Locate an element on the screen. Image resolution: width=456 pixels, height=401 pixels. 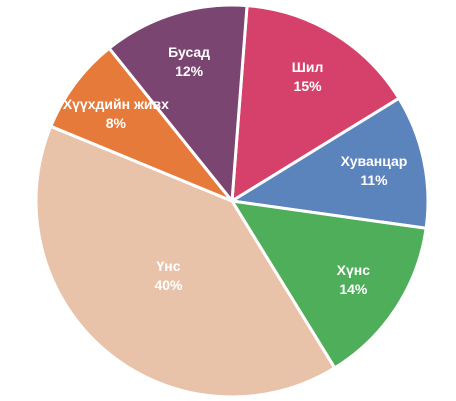
slice-label: Хуванцар 11% is located at coordinates (374, 171).